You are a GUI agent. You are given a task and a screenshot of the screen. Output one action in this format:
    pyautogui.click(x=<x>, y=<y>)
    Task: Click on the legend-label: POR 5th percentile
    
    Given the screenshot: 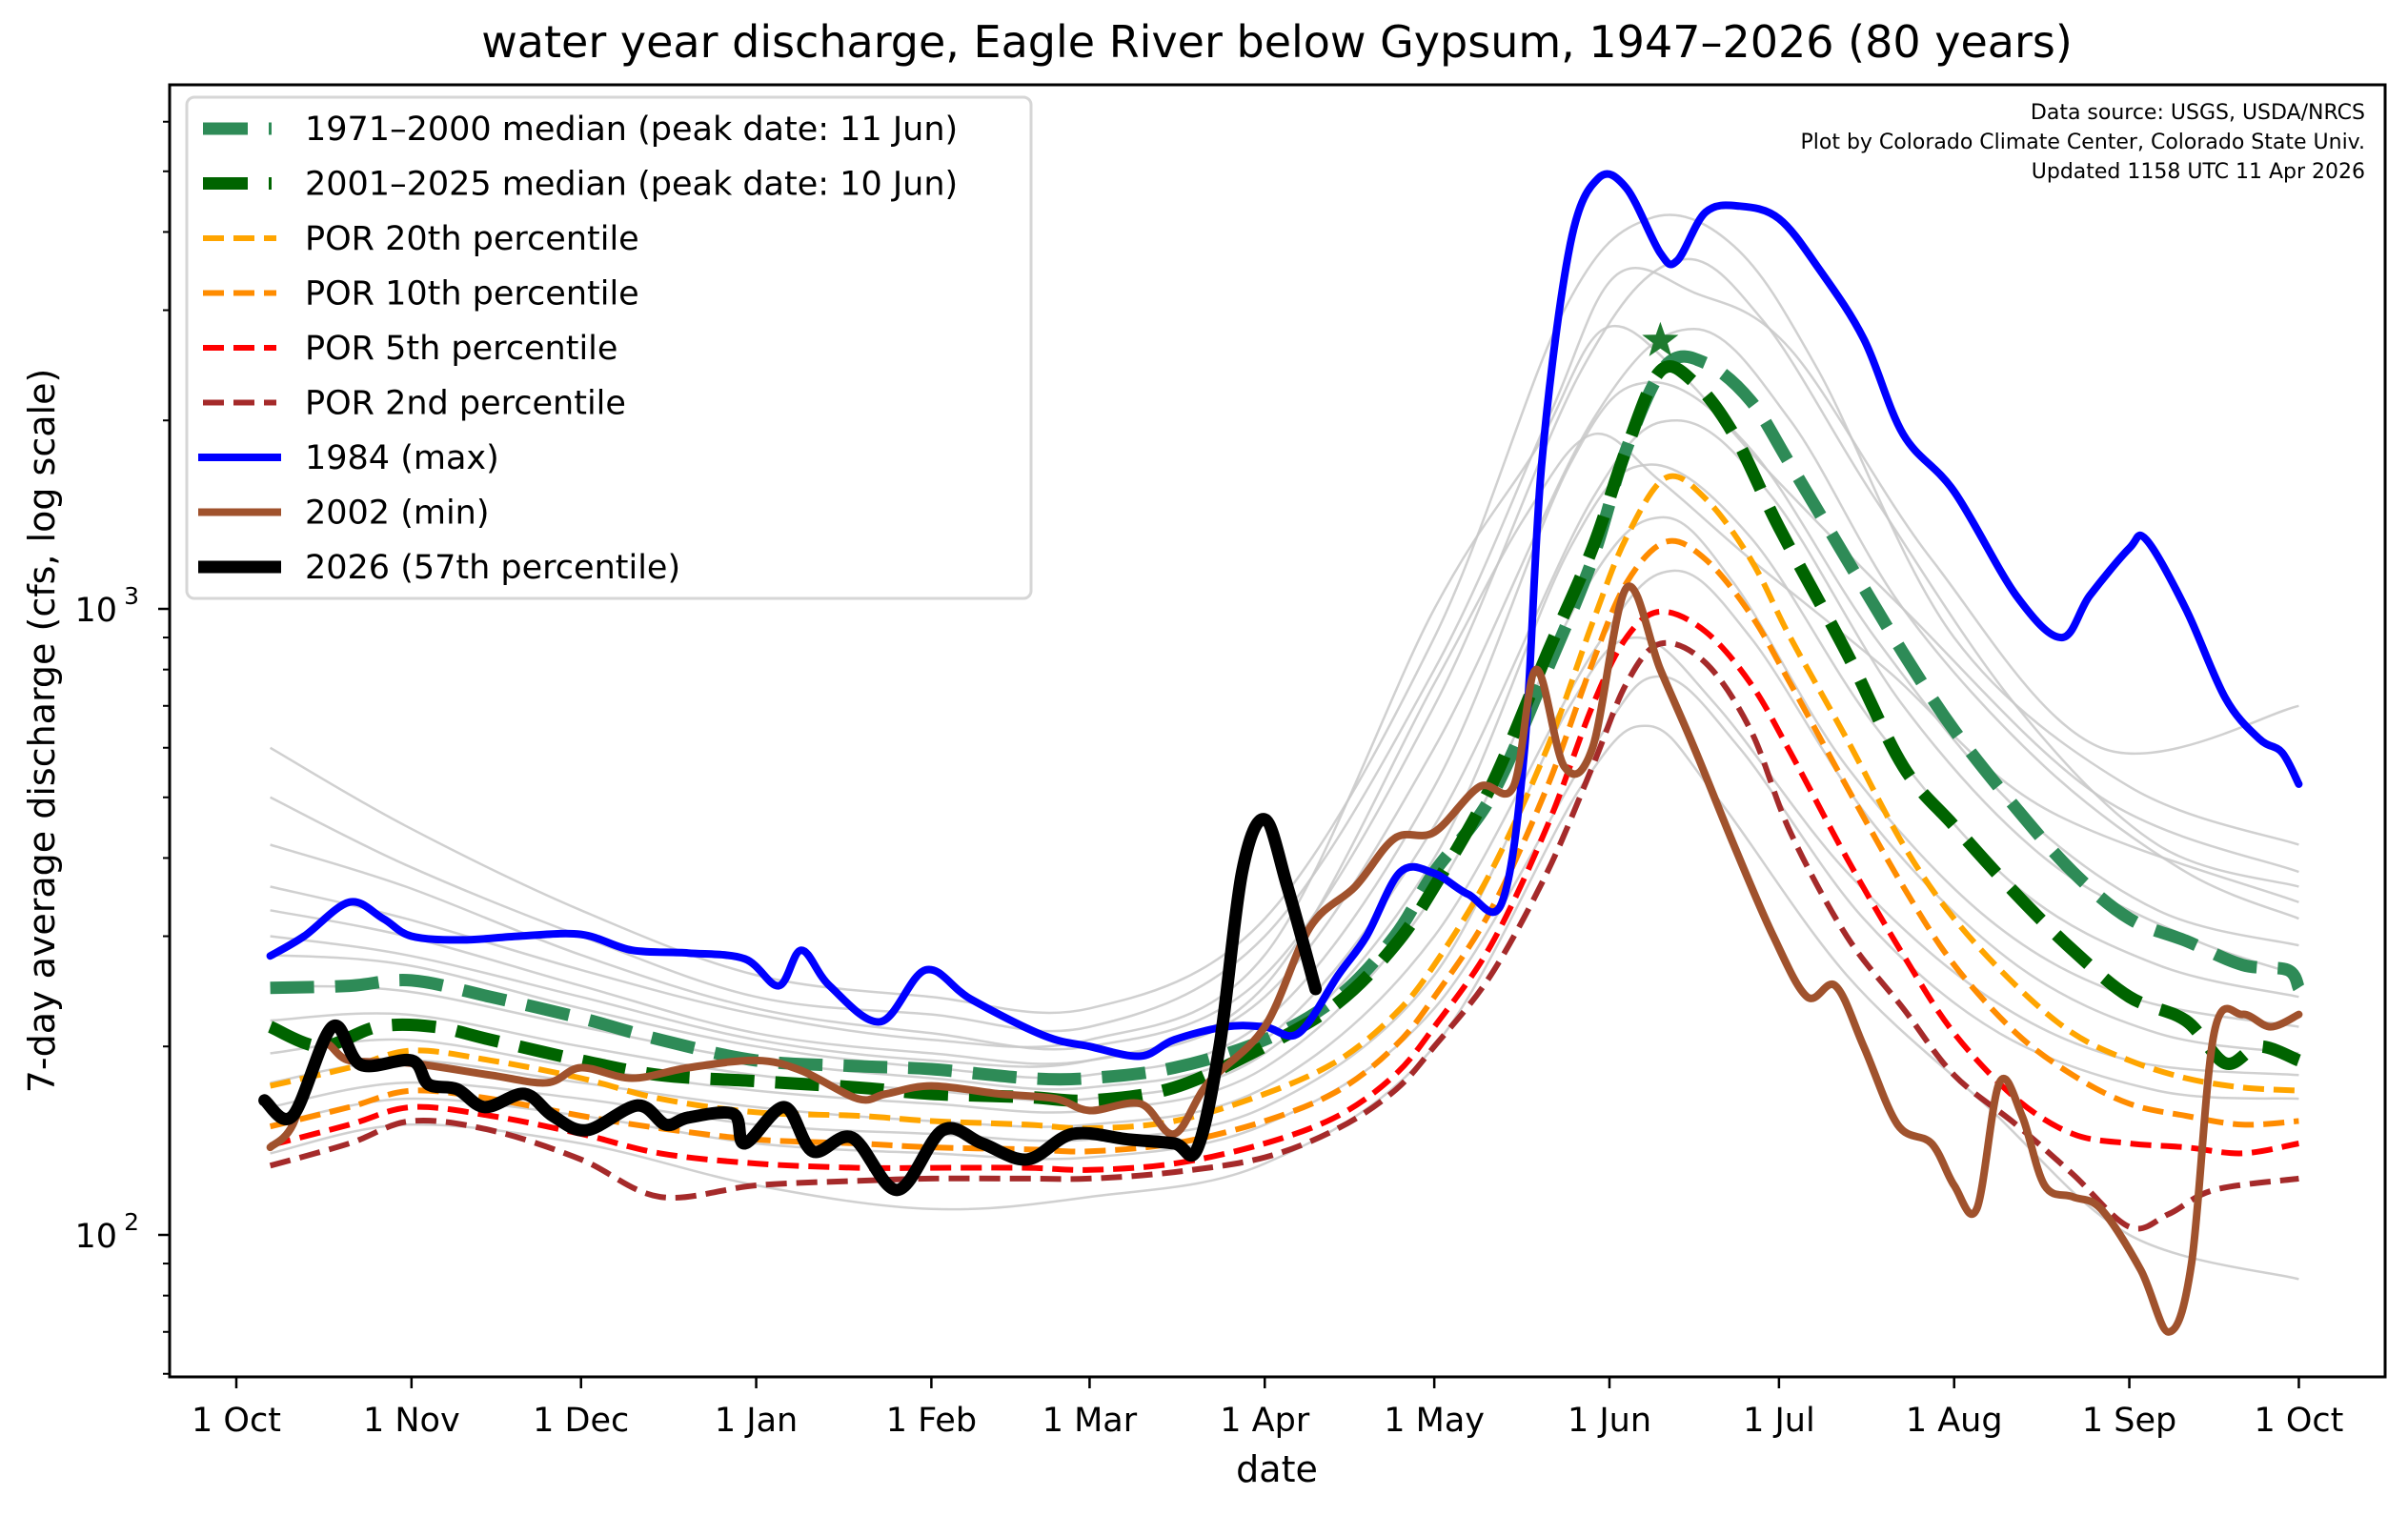 What is the action you would take?
    pyautogui.click(x=461, y=349)
    